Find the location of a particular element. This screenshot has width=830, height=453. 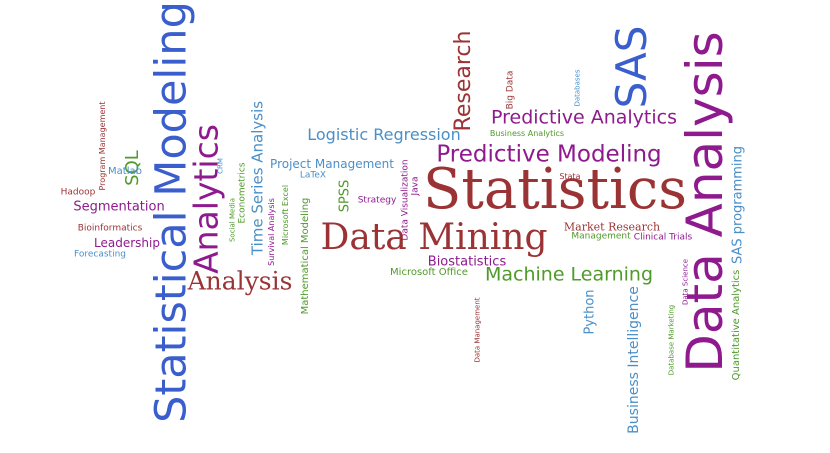

word-strategy: Strategy is located at coordinates (377, 200).